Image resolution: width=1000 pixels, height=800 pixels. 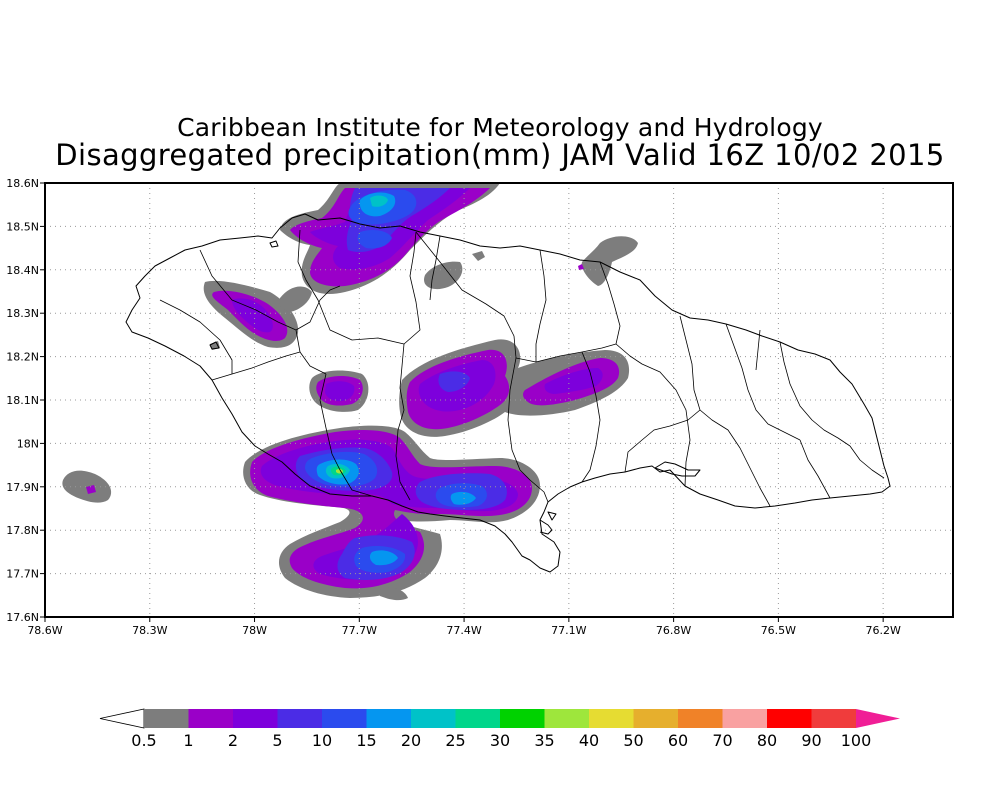 What do you see at coordinates (22, 270) in the screenshot?
I see `y-tick-label: 18.4N` at bounding box center [22, 270].